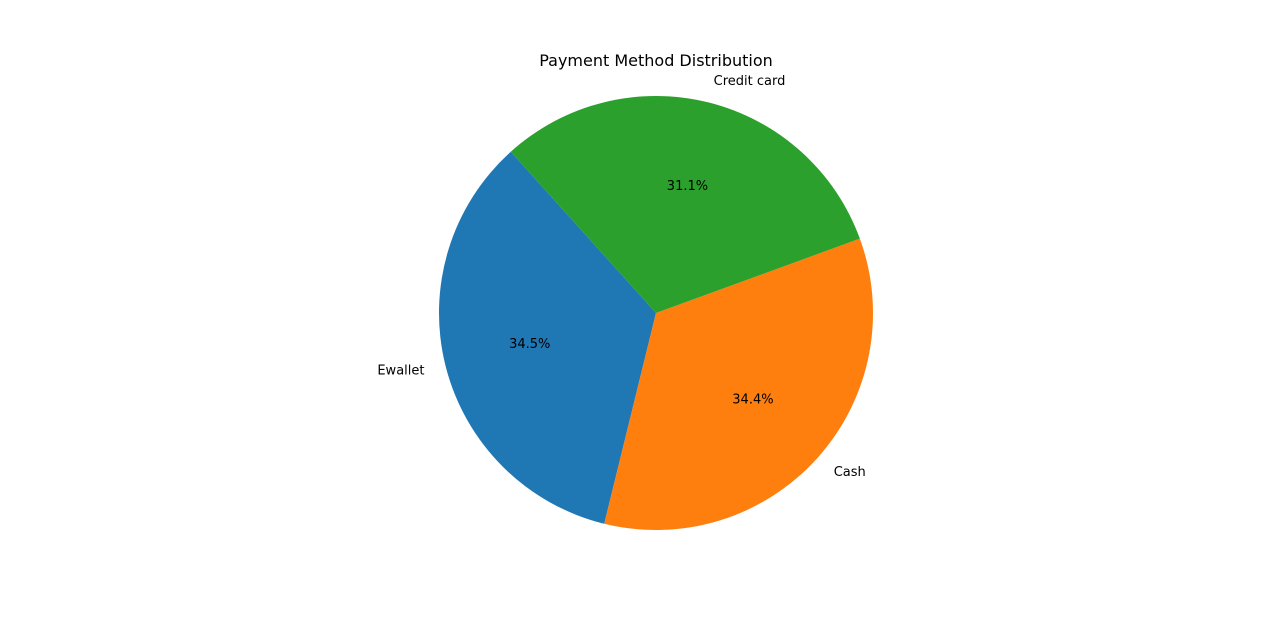 Image resolution: width=1280 pixels, height=620 pixels. I want to click on chart-title: Payment Method Distribution, so click(656, 60).